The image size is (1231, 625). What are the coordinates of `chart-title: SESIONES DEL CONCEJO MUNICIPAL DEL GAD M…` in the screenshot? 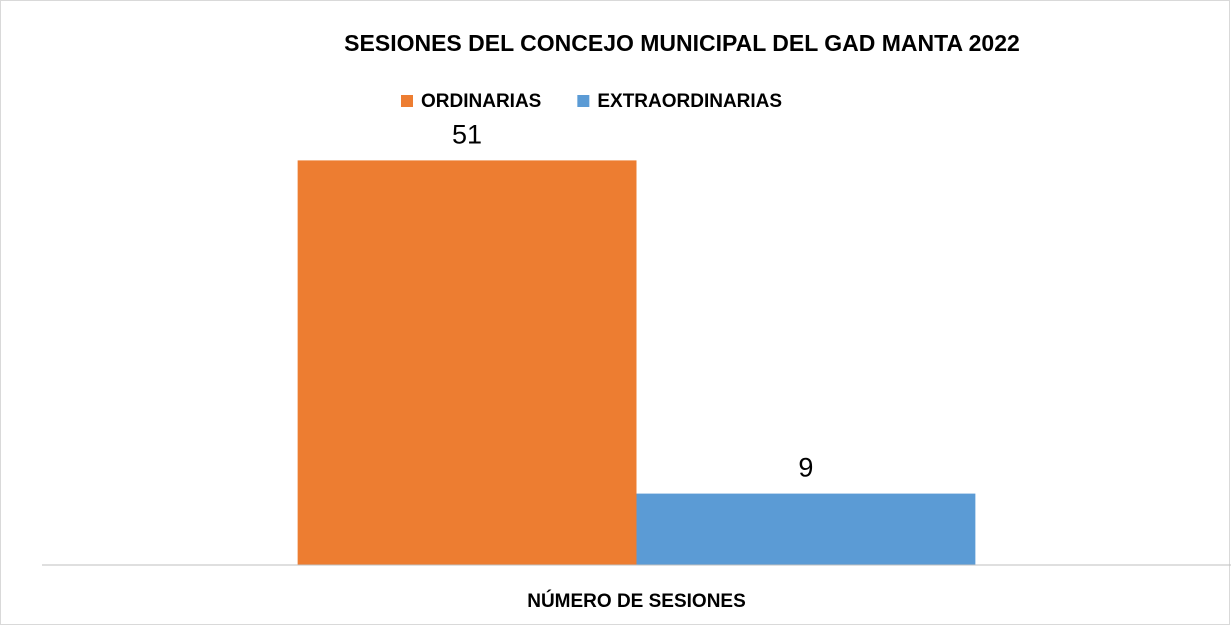 It's located at (682, 43).